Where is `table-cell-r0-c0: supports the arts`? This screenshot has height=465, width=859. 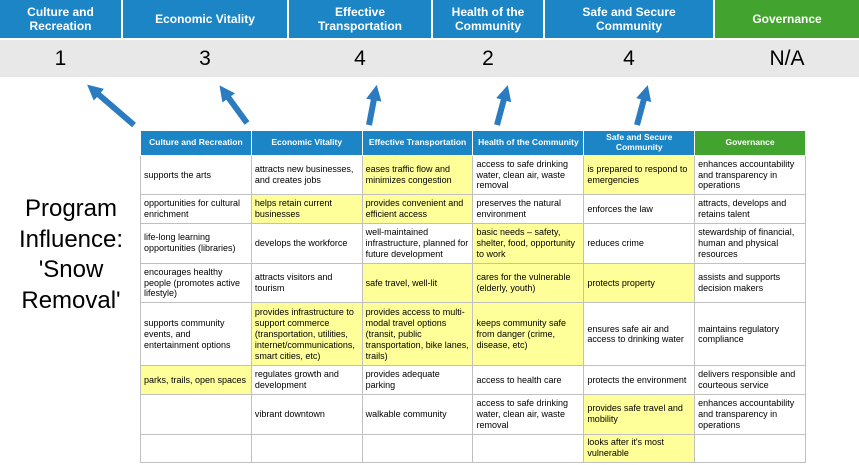 table-cell-r0-c0: supports the arts is located at coordinates (196, 175).